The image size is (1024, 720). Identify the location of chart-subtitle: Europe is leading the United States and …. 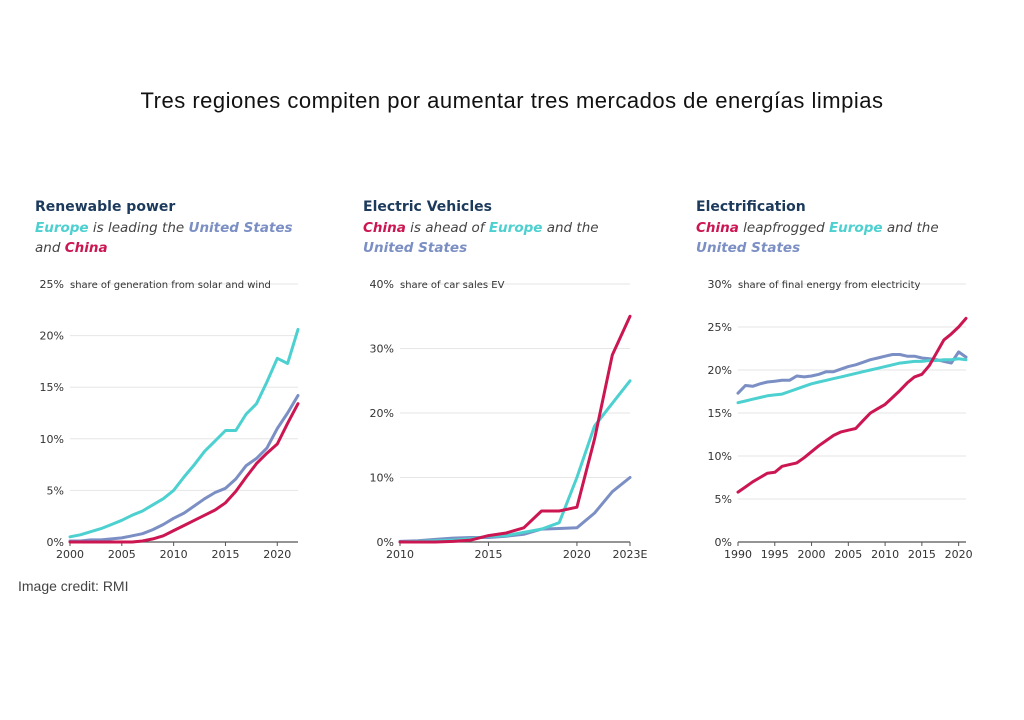
(175, 238).